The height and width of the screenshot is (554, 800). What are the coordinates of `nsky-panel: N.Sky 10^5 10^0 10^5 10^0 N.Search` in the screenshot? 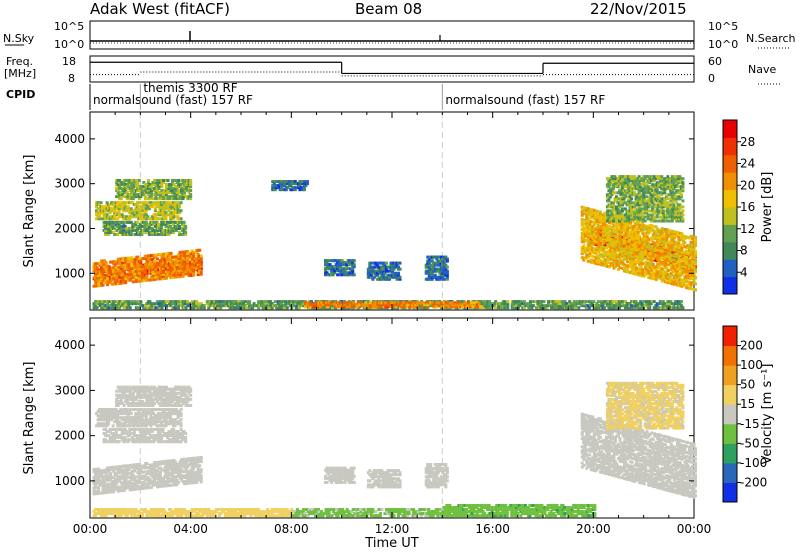 It's located at (399, 35).